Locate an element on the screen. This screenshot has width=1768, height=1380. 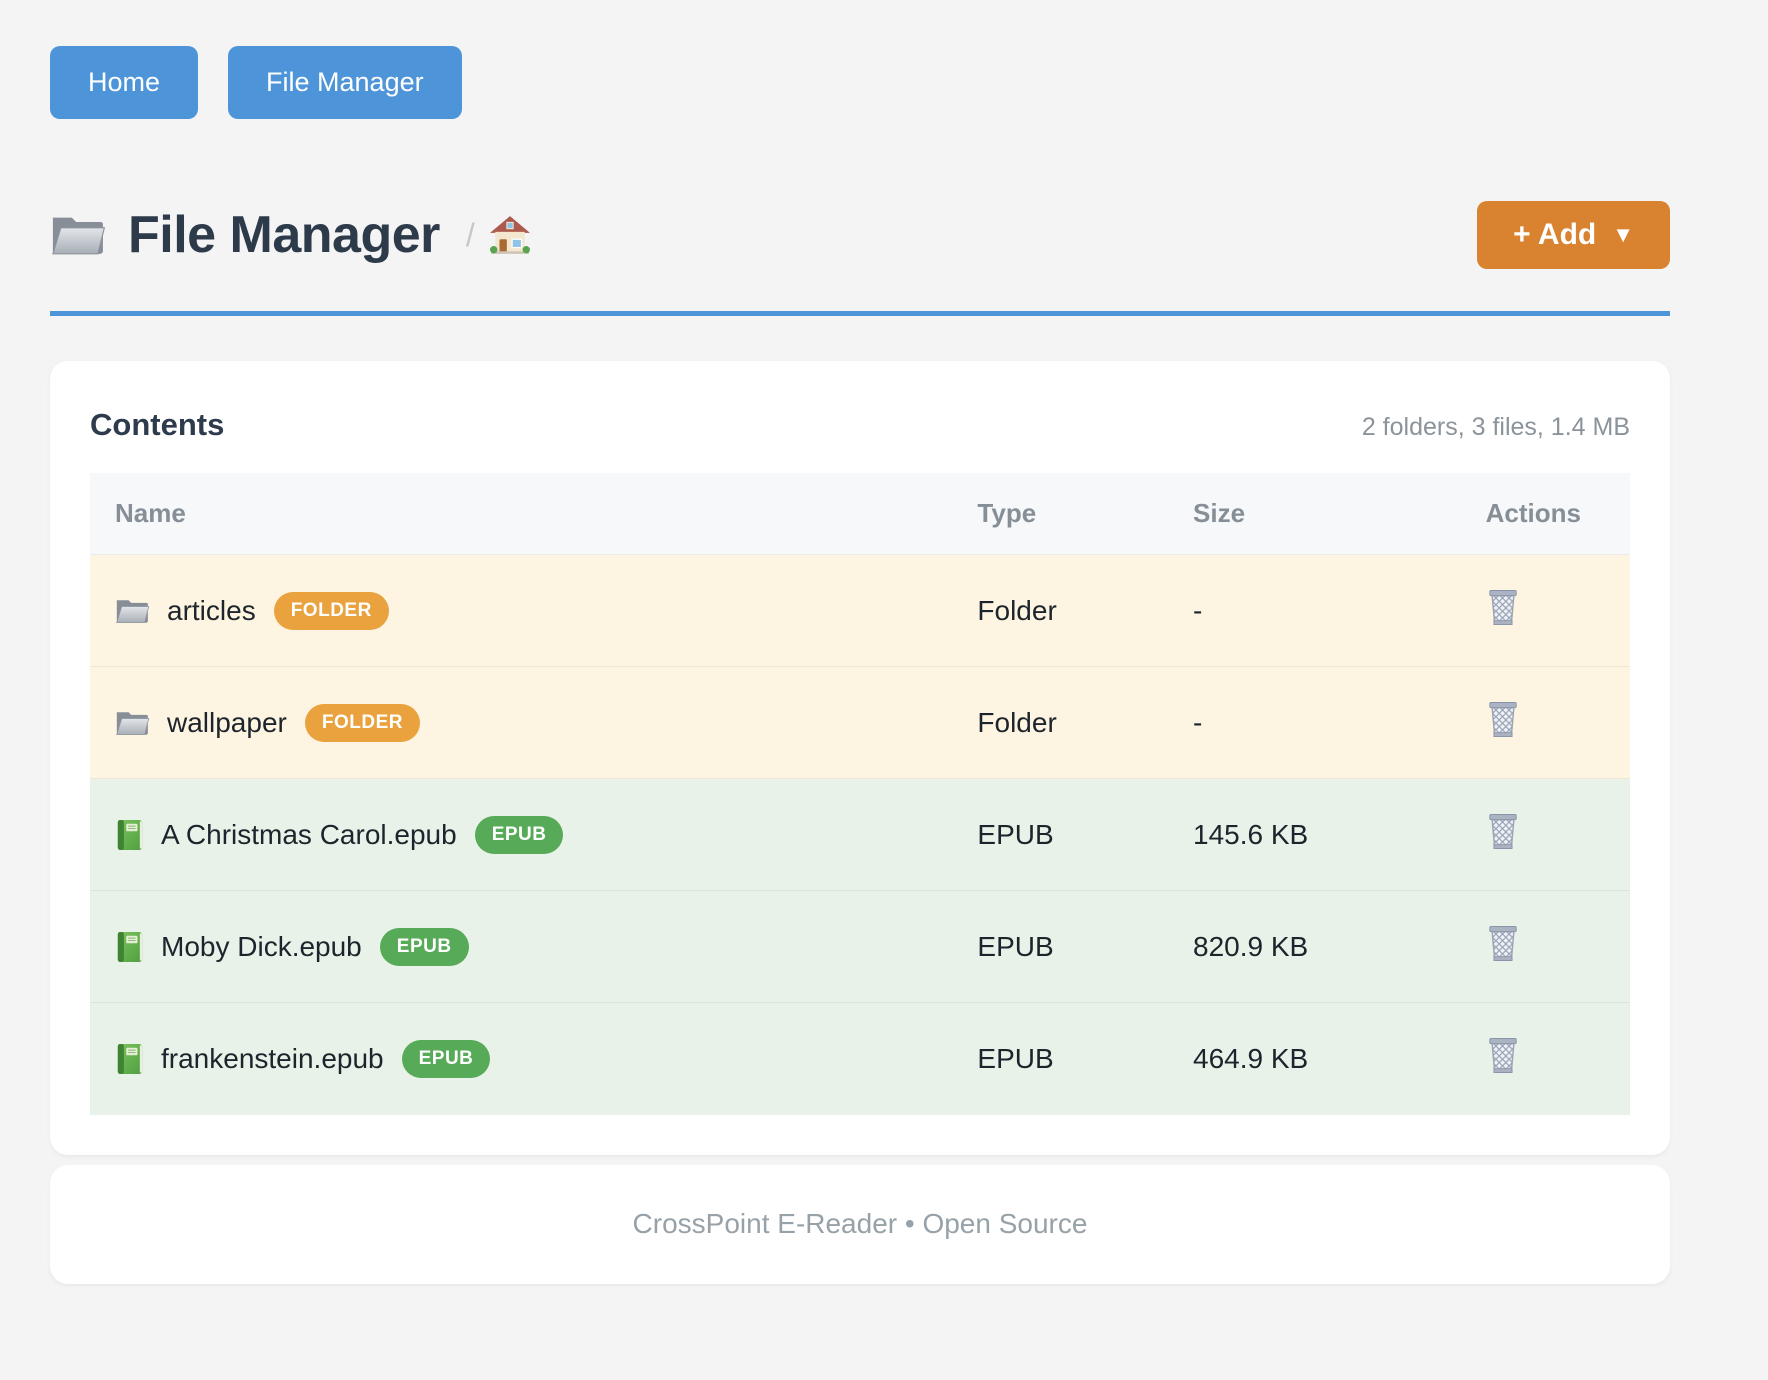
column-header-actions: Actions is located at coordinates (1545, 514).